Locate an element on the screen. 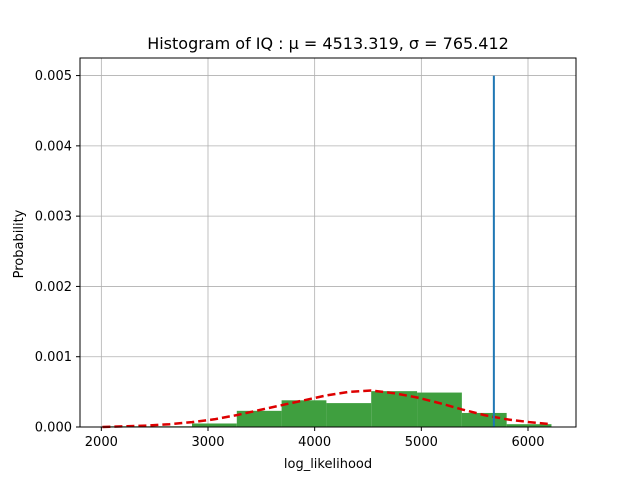 The image size is (640, 480). y-tick-label: 0.004 is located at coordinates (53, 146).